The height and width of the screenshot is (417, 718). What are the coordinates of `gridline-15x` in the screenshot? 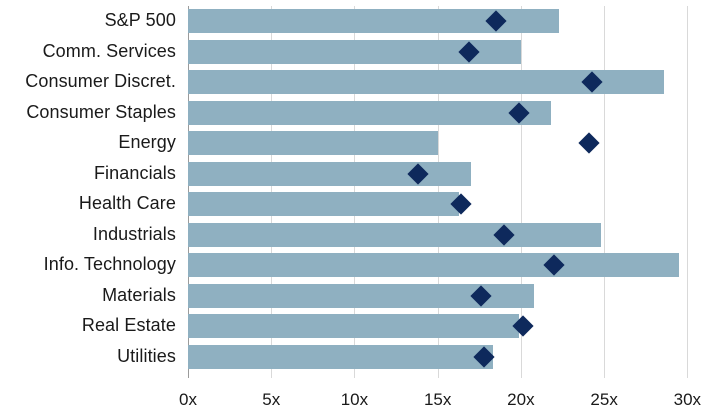 It's located at (438, 192).